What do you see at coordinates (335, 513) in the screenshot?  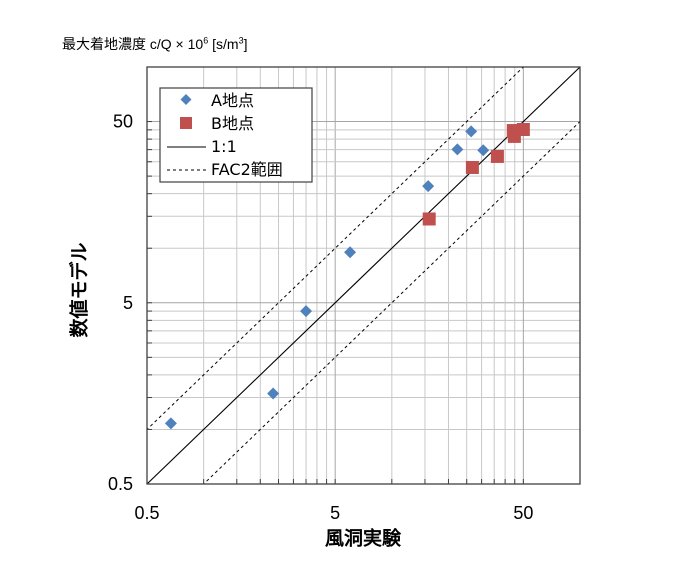 I see `x-tick-label: 5` at bounding box center [335, 513].